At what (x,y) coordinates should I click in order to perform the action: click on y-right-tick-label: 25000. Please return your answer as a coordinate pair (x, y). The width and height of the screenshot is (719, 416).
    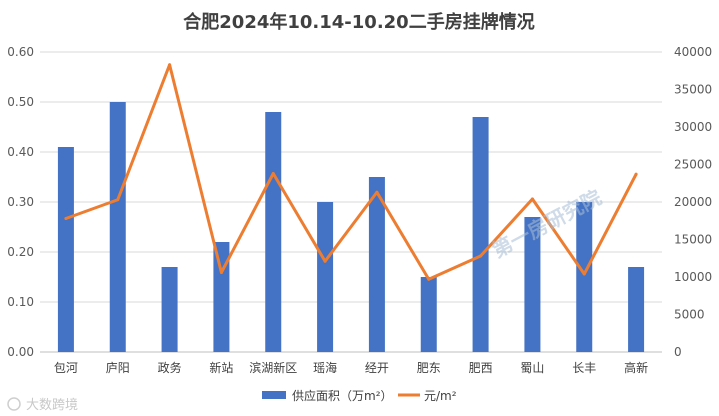
    Looking at the image, I should click on (693, 165).